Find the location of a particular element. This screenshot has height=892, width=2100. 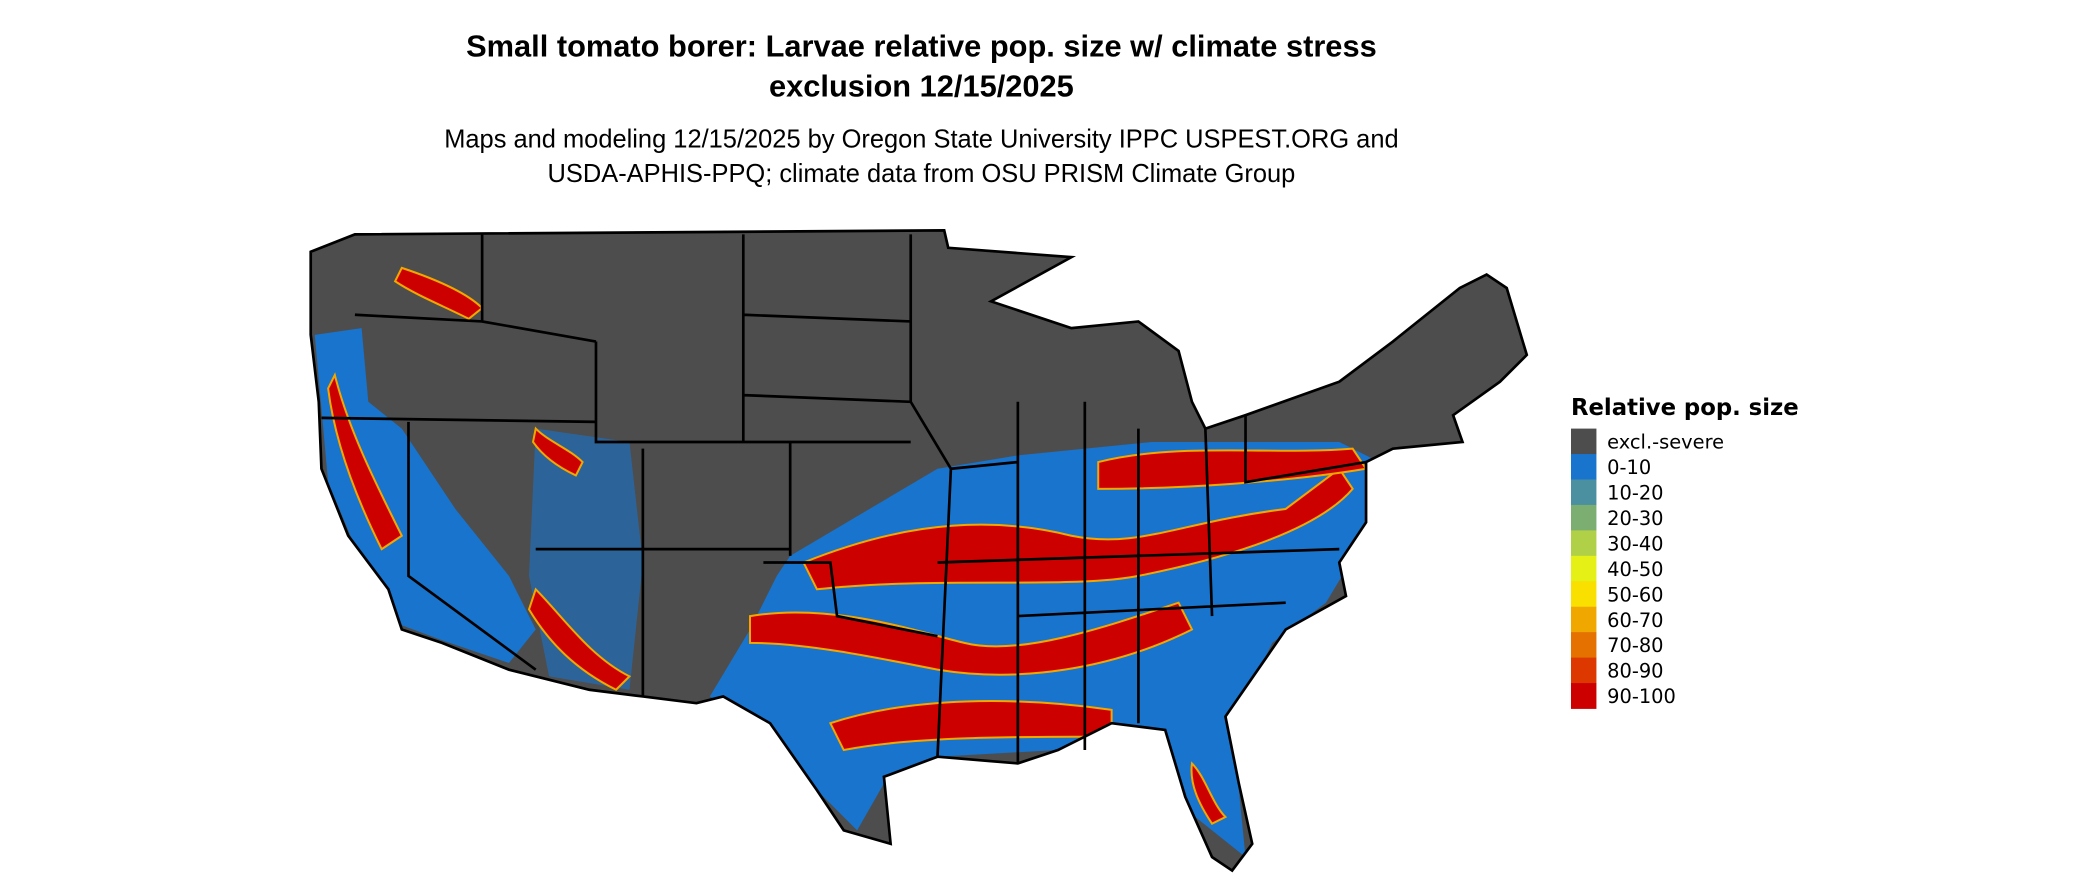

legend-title: Relative pop. size is located at coordinates (1685, 408).